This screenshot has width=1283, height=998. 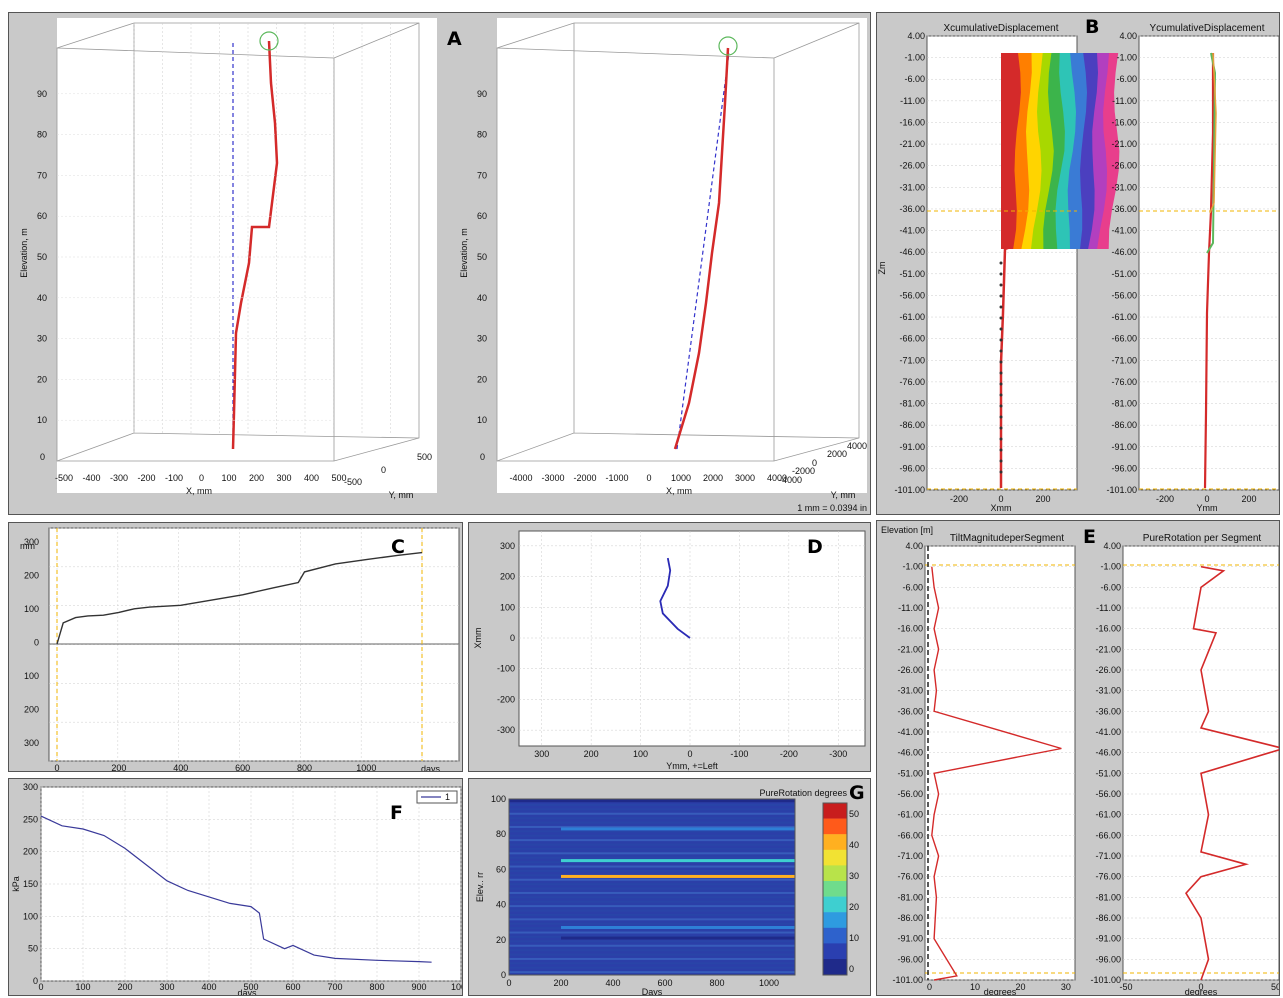 I want to click on e-left-ytick: -71.00, so click(x=910, y=856).